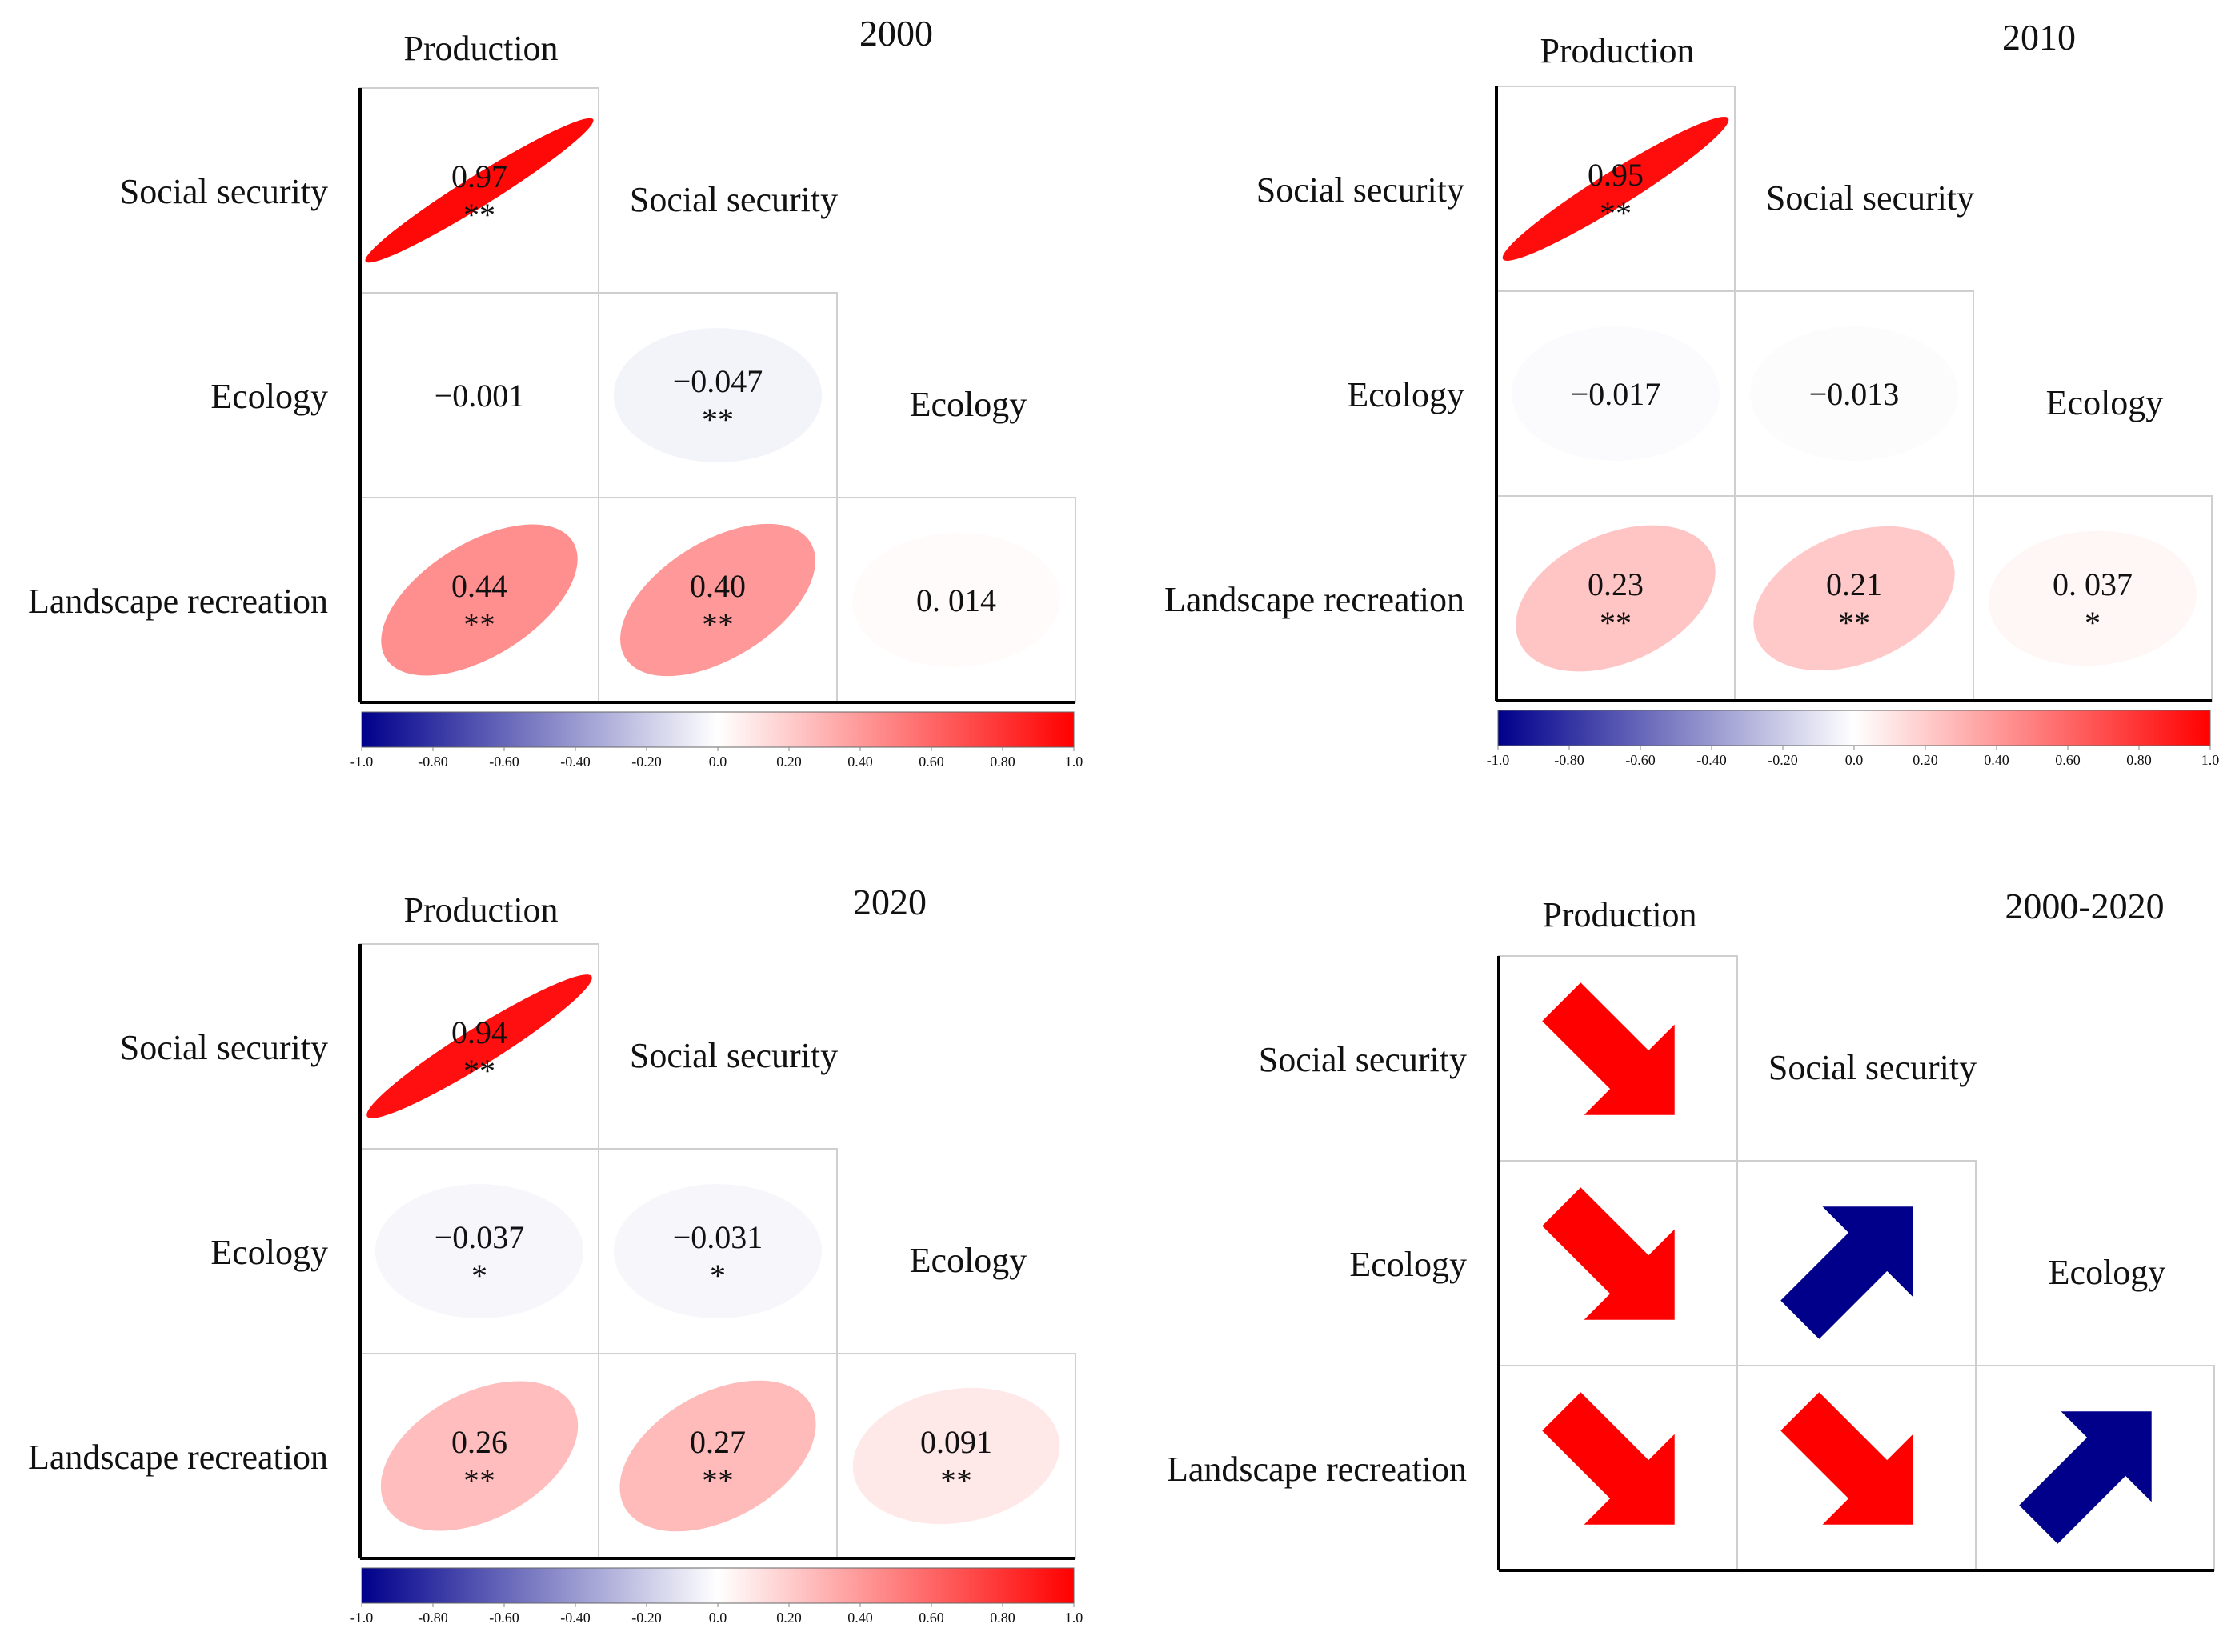 The width and height of the screenshot is (2239, 1652). I want to click on correlation-value: 0.97, so click(479, 176).